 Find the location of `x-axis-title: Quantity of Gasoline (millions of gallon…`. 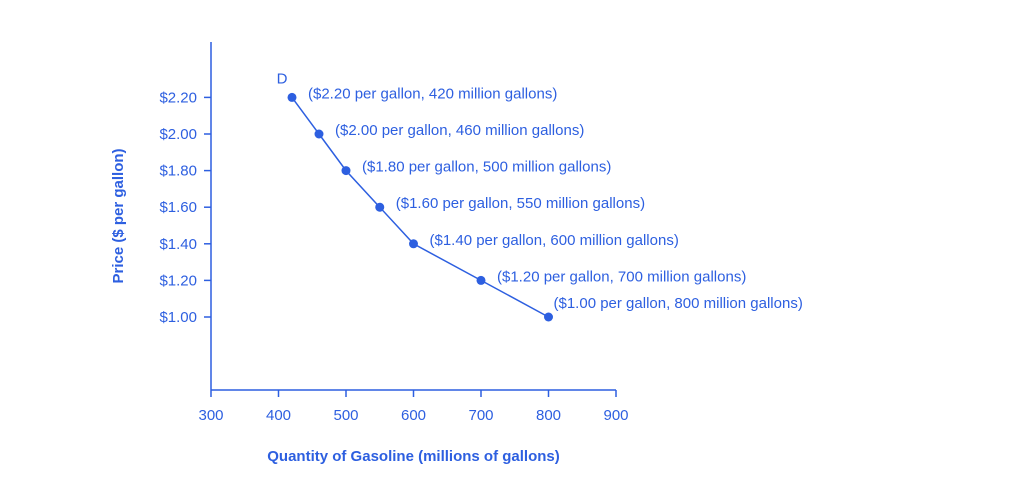

x-axis-title: Quantity of Gasoline (millions of gallon… is located at coordinates (413, 456).